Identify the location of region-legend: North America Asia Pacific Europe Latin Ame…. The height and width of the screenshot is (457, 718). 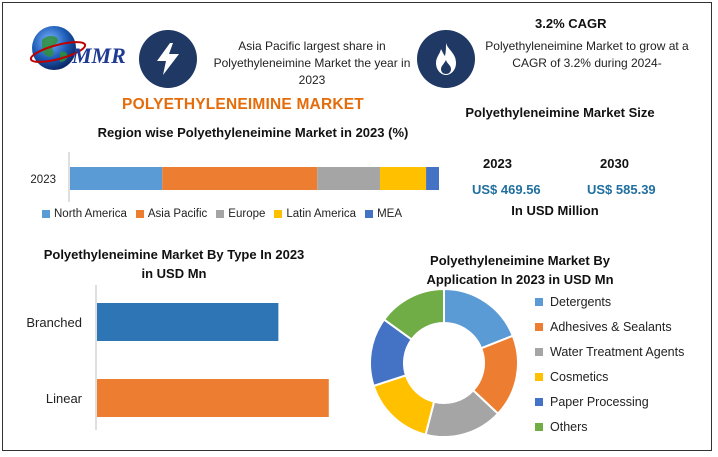
(222, 214).